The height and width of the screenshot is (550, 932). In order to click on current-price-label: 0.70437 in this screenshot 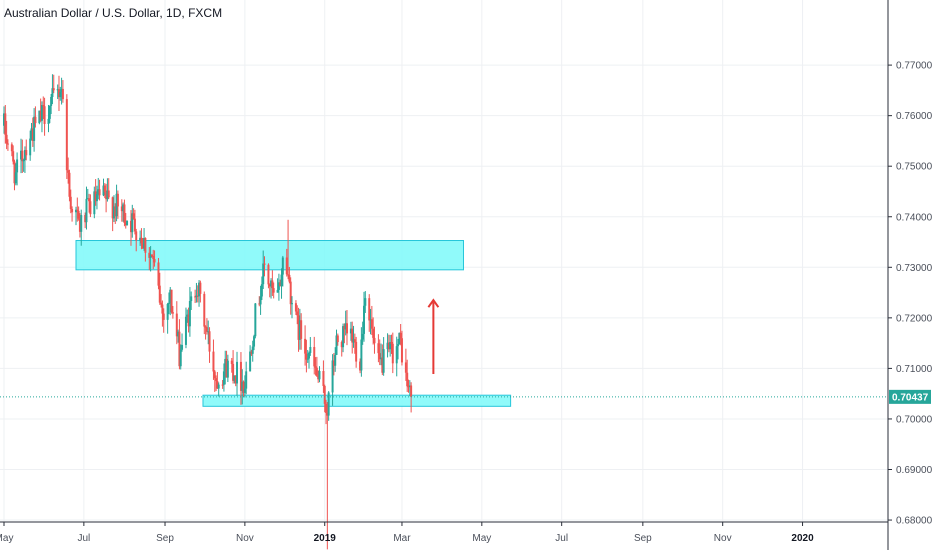, I will do `click(910, 397)`.